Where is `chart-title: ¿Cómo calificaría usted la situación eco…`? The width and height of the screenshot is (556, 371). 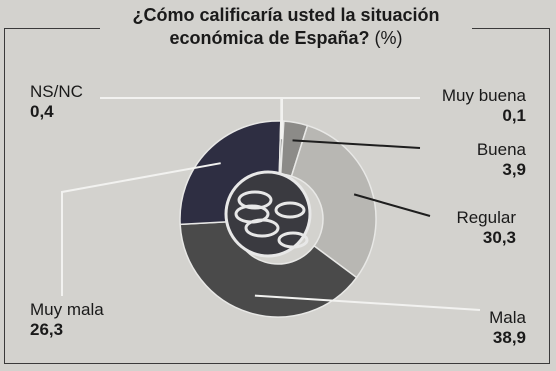 chart-title: ¿Cómo calificaría usted la situación eco… is located at coordinates (286, 27).